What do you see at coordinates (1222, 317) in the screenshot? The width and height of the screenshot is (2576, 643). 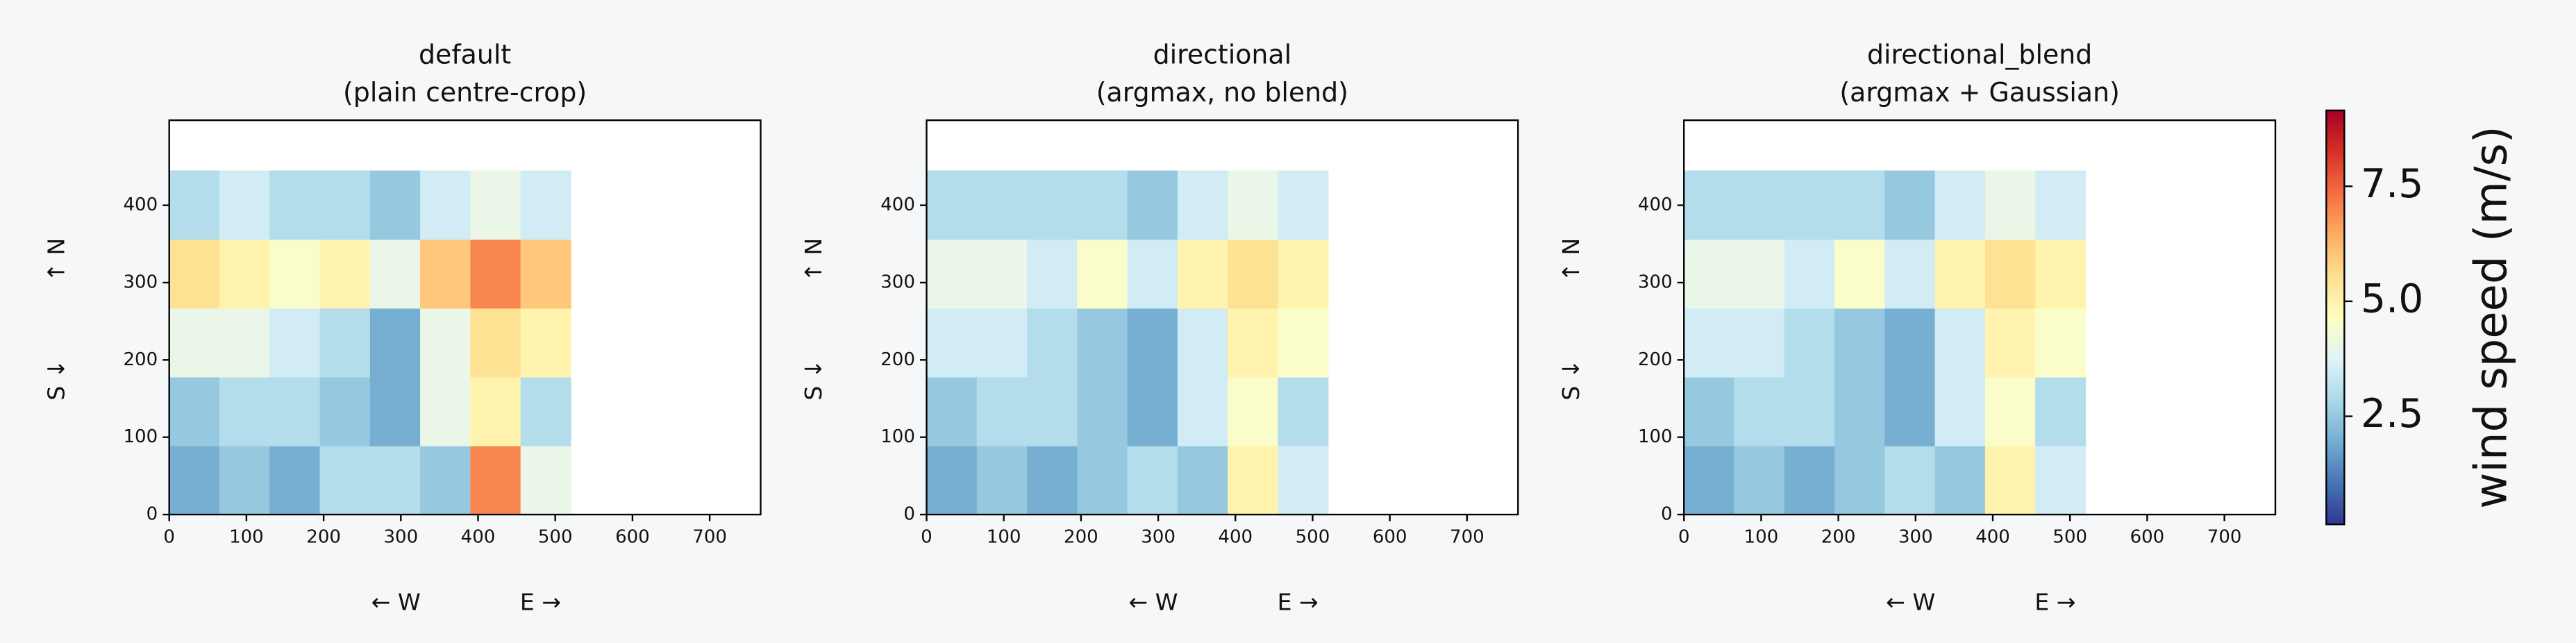 I see `axes-frame` at bounding box center [1222, 317].